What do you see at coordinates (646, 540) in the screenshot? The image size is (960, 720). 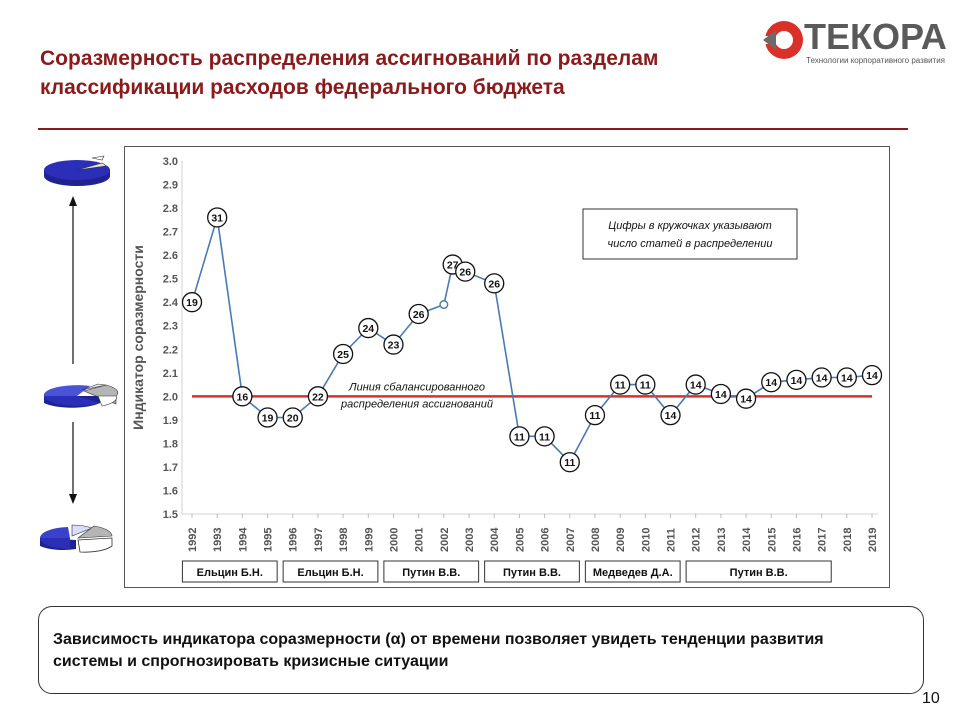 I see `x-tick-label: 2010` at bounding box center [646, 540].